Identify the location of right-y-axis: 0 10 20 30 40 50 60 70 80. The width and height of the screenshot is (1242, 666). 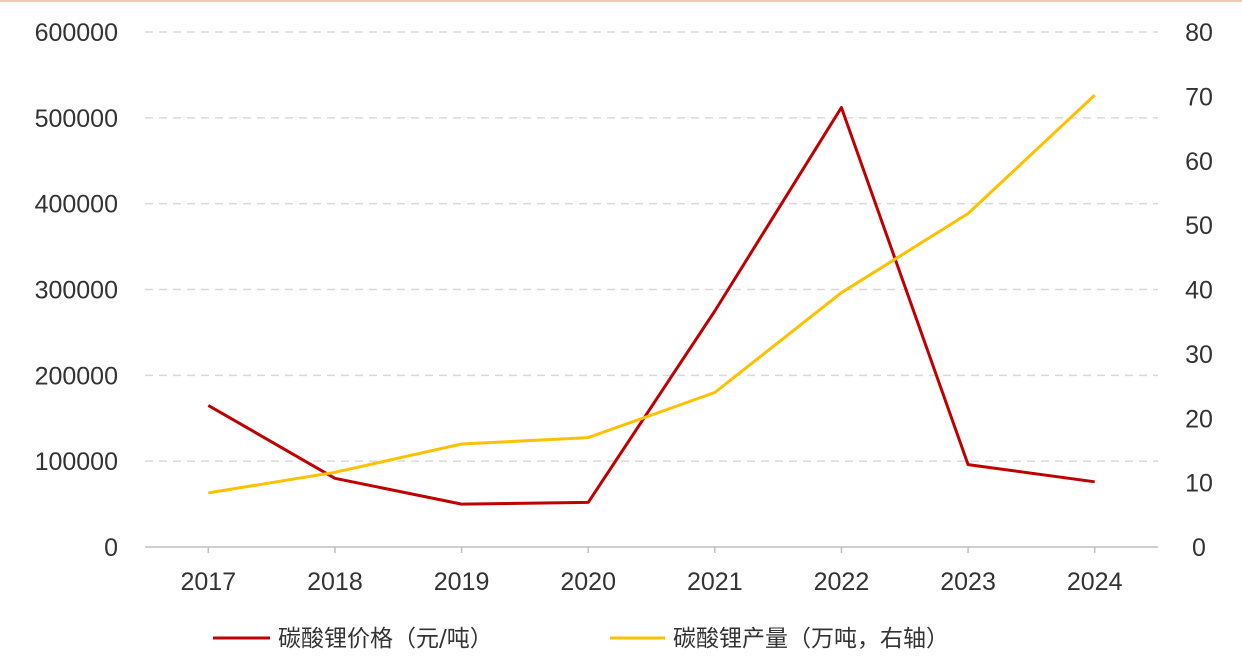
(1199, 290).